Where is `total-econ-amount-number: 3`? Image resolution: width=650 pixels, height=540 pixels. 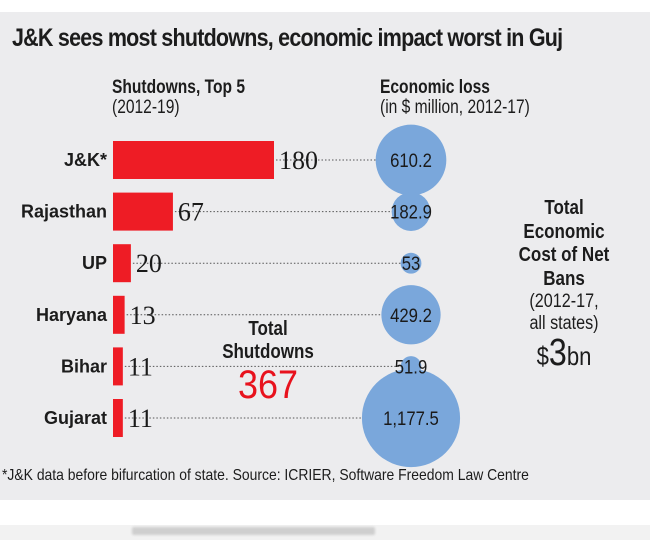
total-econ-amount-number: 3 is located at coordinates (557, 353).